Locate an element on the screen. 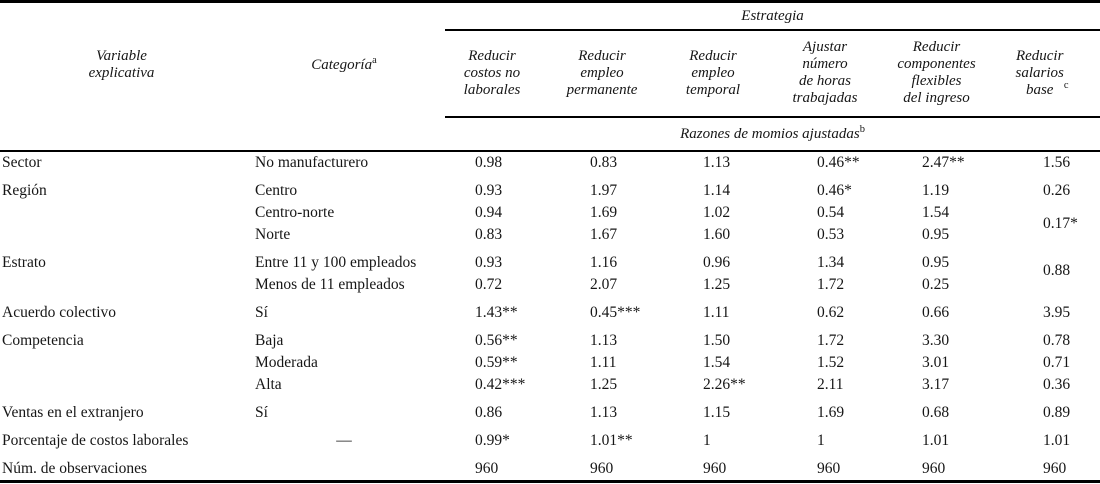 The width and height of the screenshot is (1100, 484). value-cell: 0.17* is located at coordinates (1060, 223).